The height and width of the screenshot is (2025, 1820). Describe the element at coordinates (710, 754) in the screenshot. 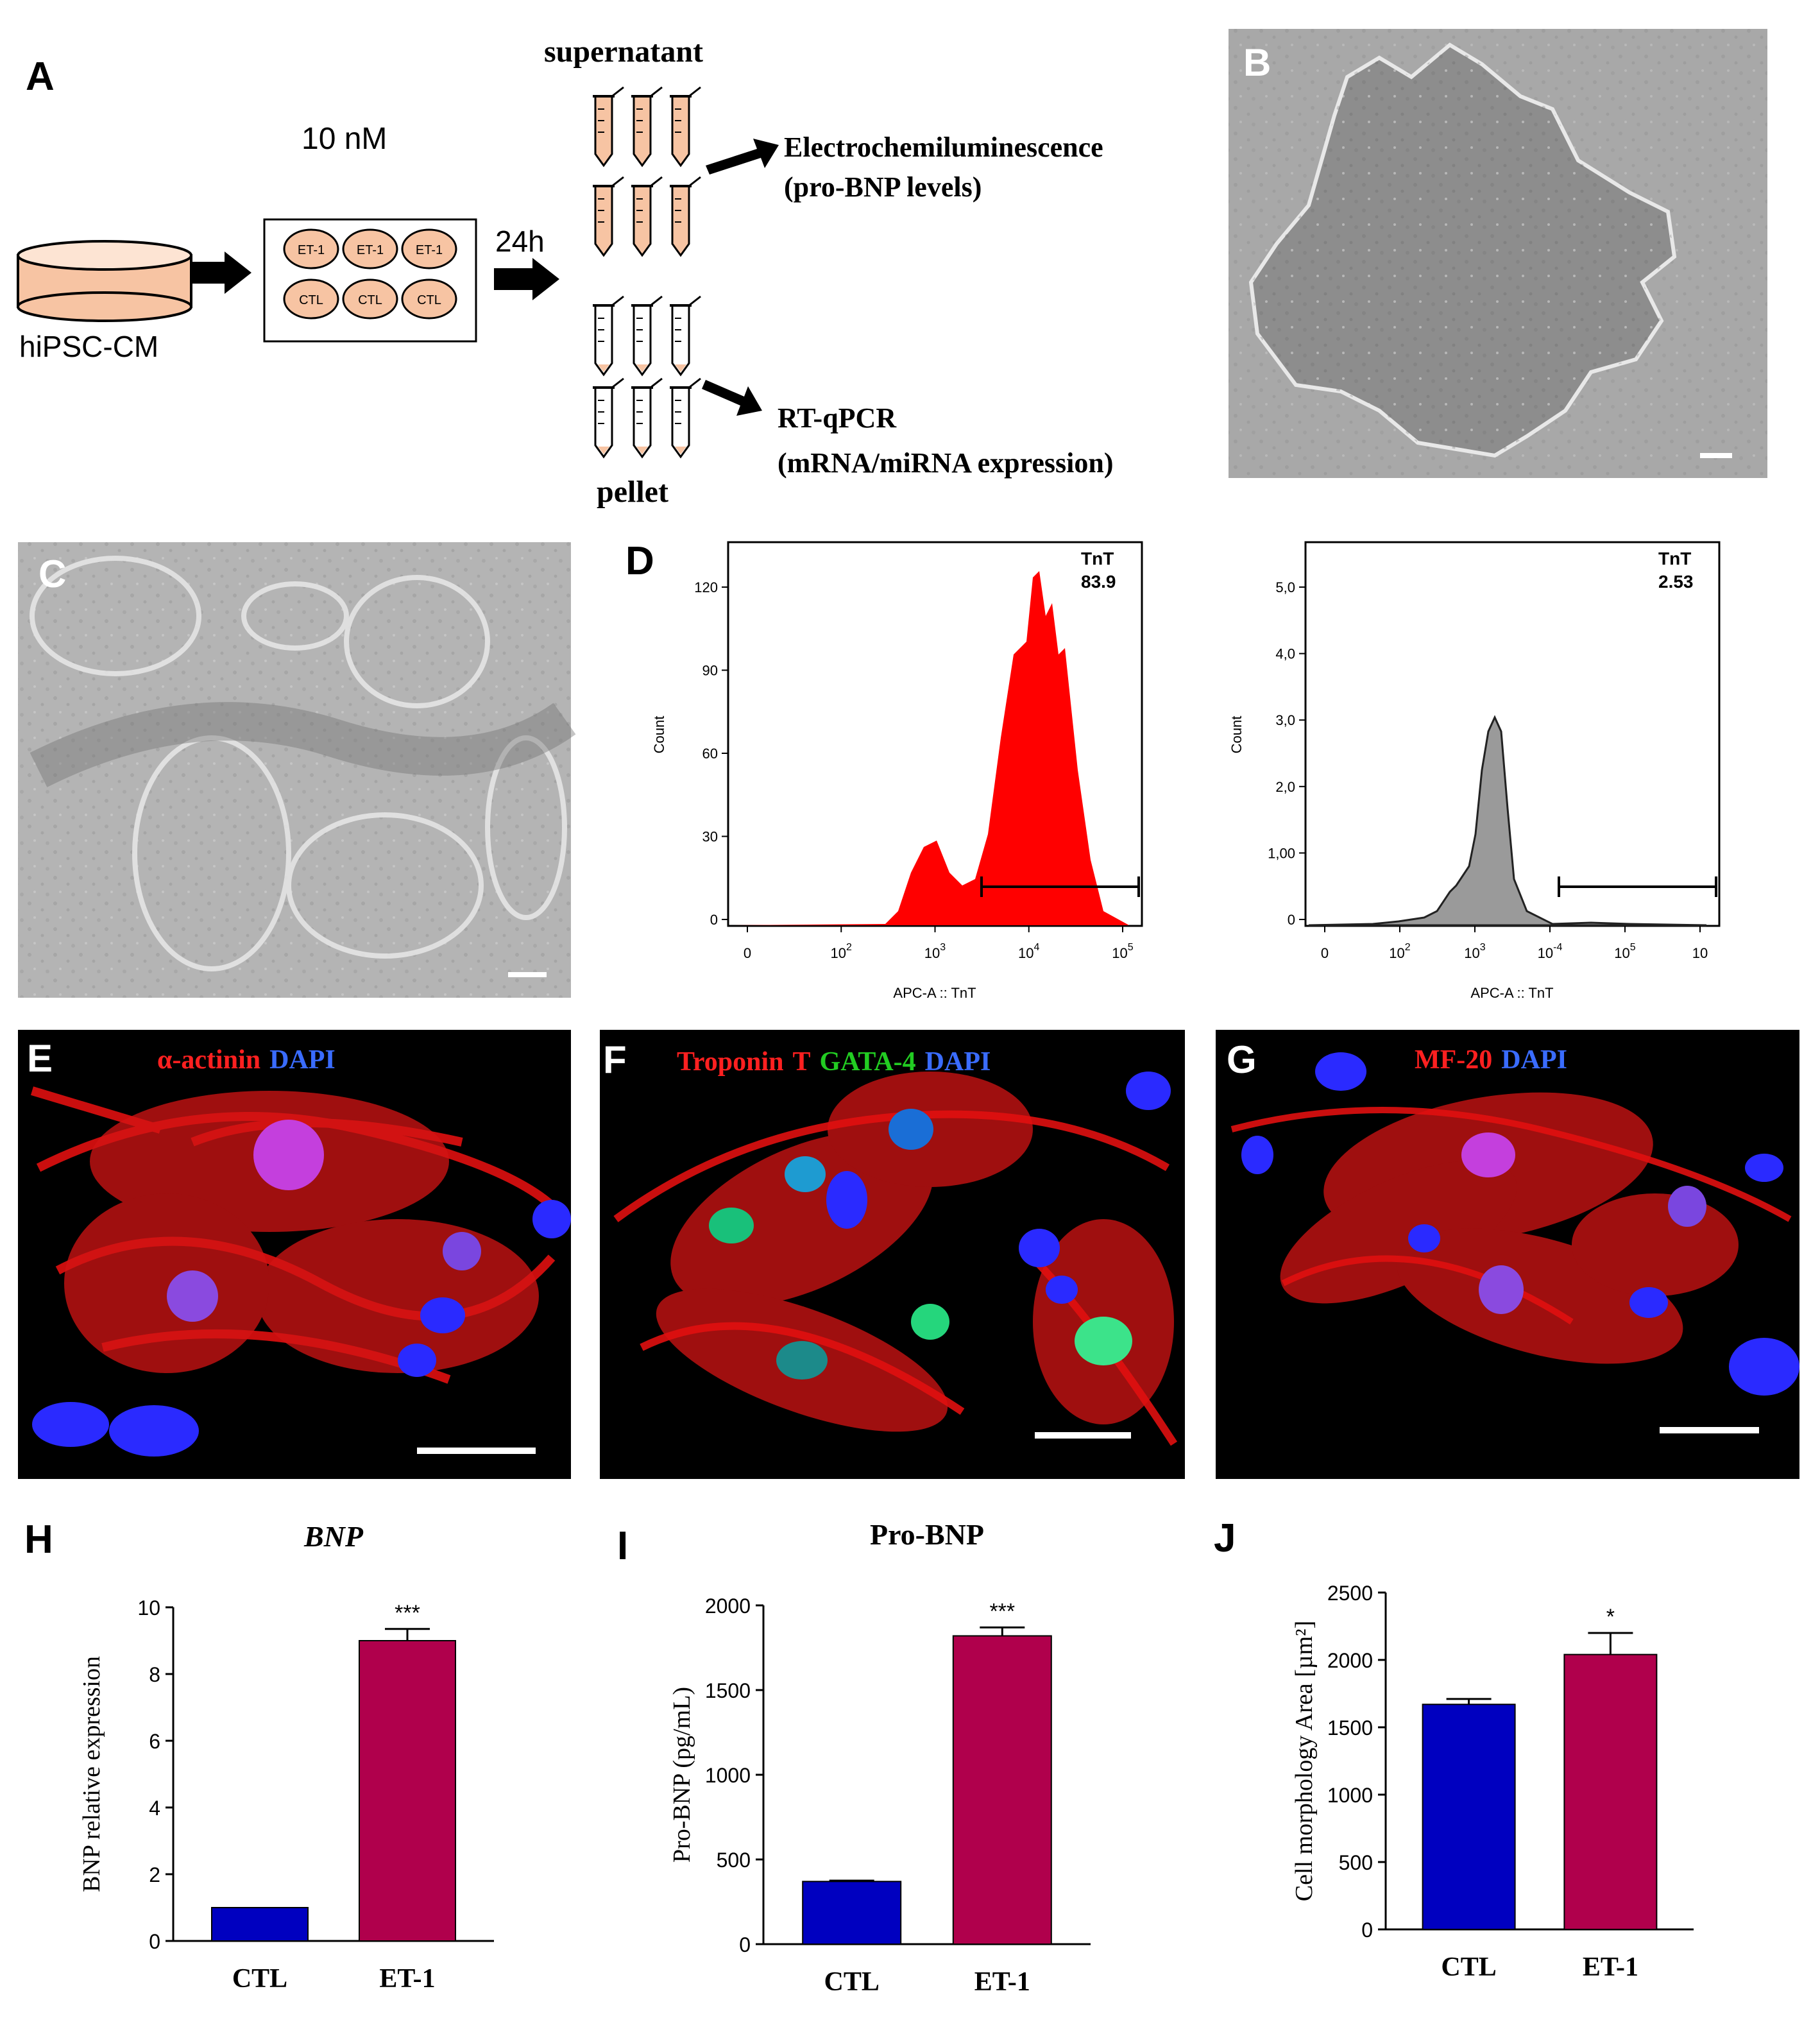

I see `y-tick-label: 60` at that location.